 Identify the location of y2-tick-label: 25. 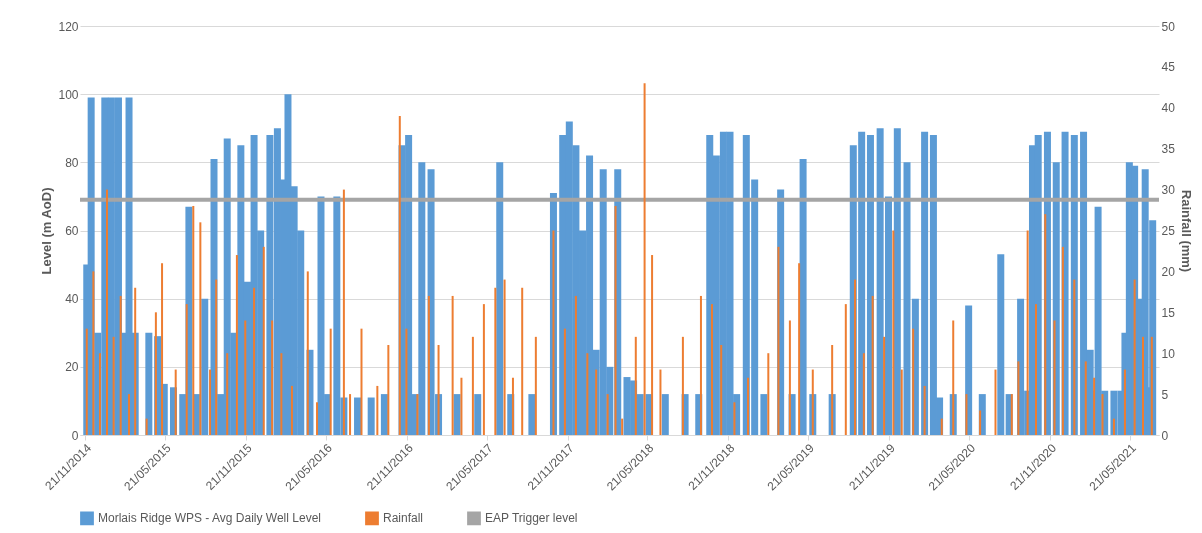
(1168, 231).